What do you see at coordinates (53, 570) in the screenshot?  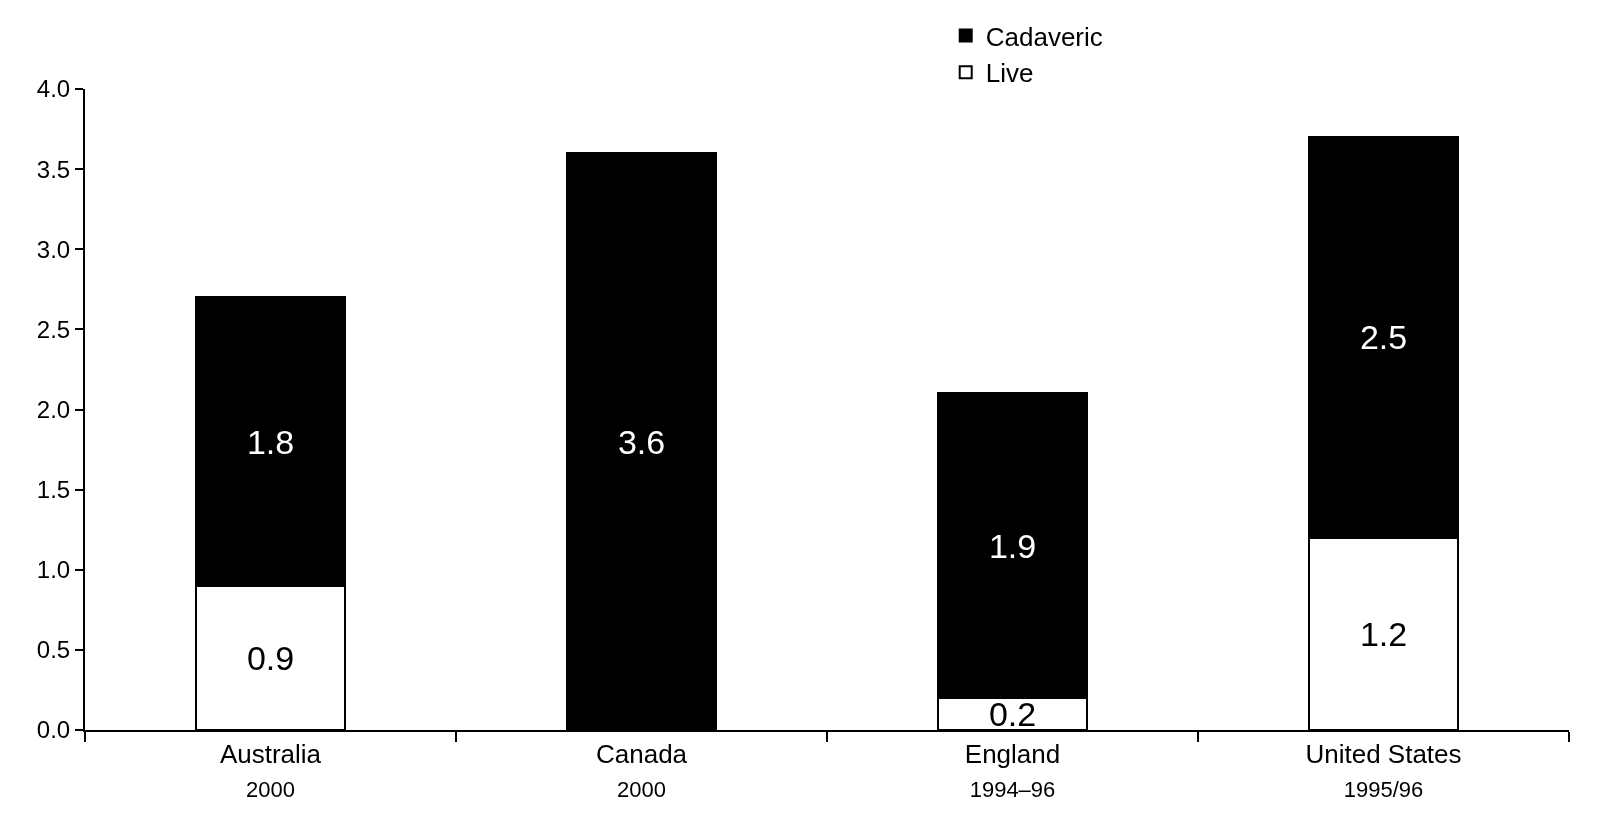 I see `y-tick-label: 1.0` at bounding box center [53, 570].